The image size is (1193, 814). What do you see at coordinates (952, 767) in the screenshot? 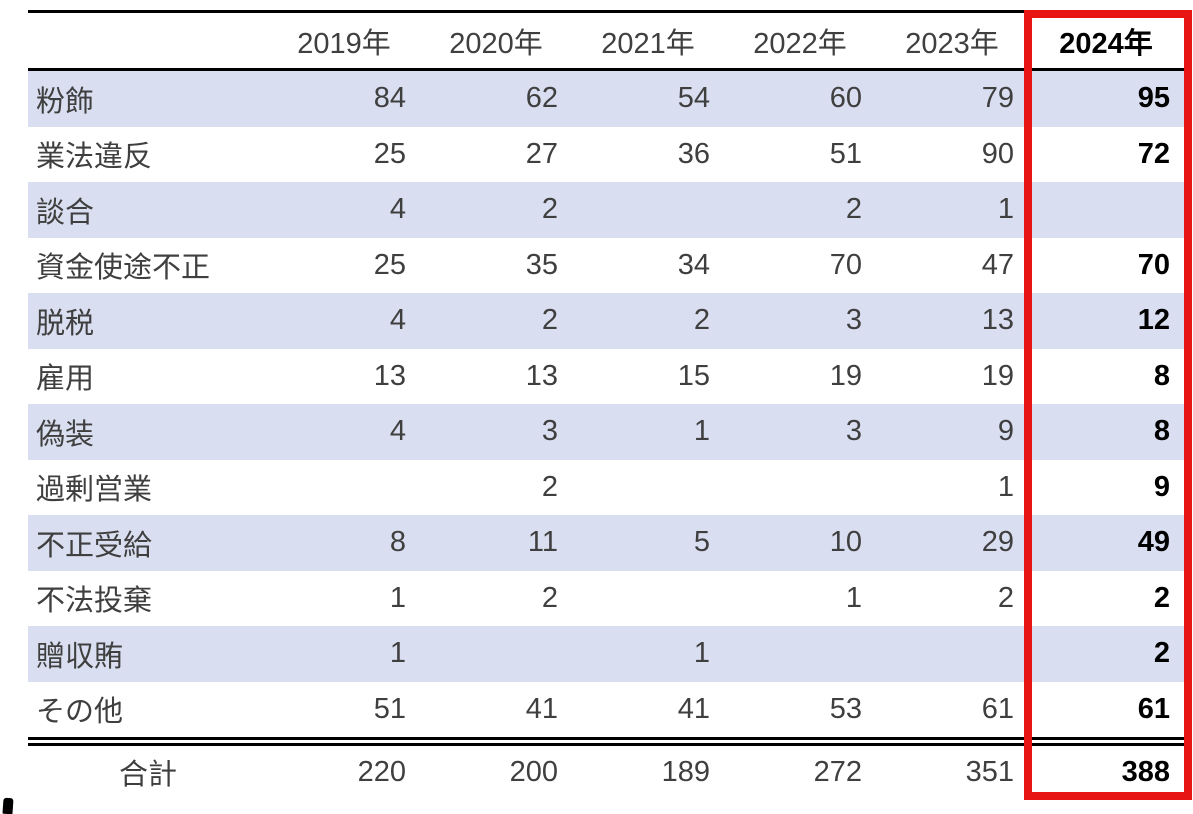
I see `value-cell: 351` at bounding box center [952, 767].